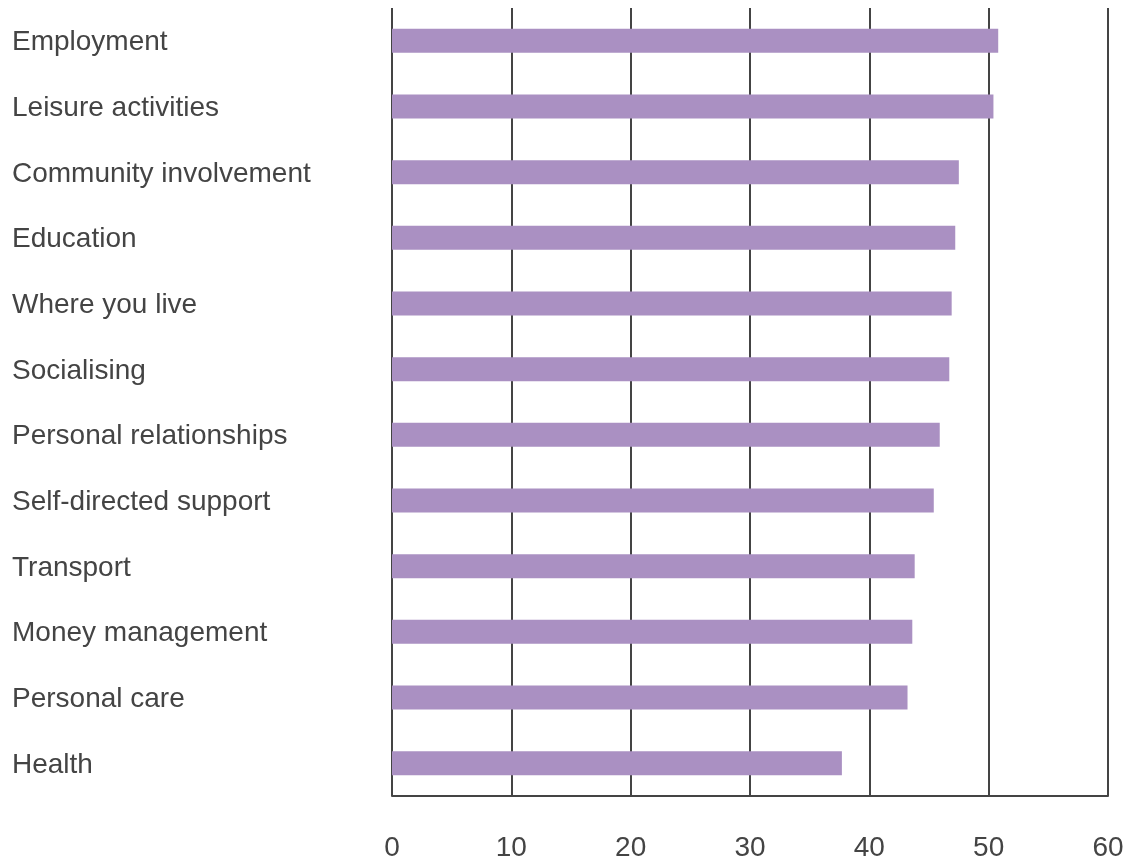  What do you see at coordinates (52, 763) in the screenshot?
I see `y-tick-label: Health` at bounding box center [52, 763].